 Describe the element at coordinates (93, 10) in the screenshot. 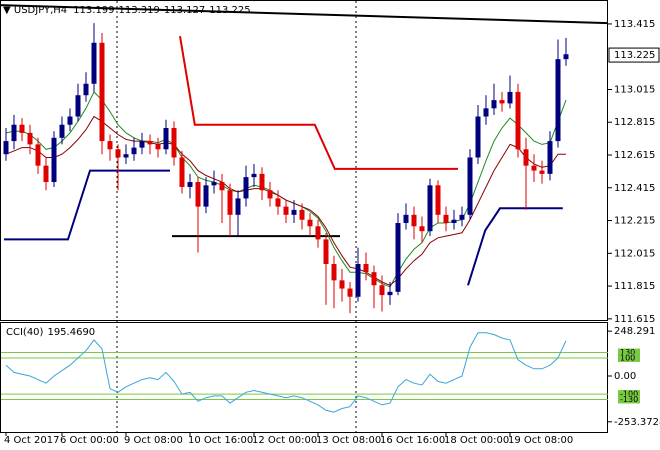

I see `open: 113.199` at that location.